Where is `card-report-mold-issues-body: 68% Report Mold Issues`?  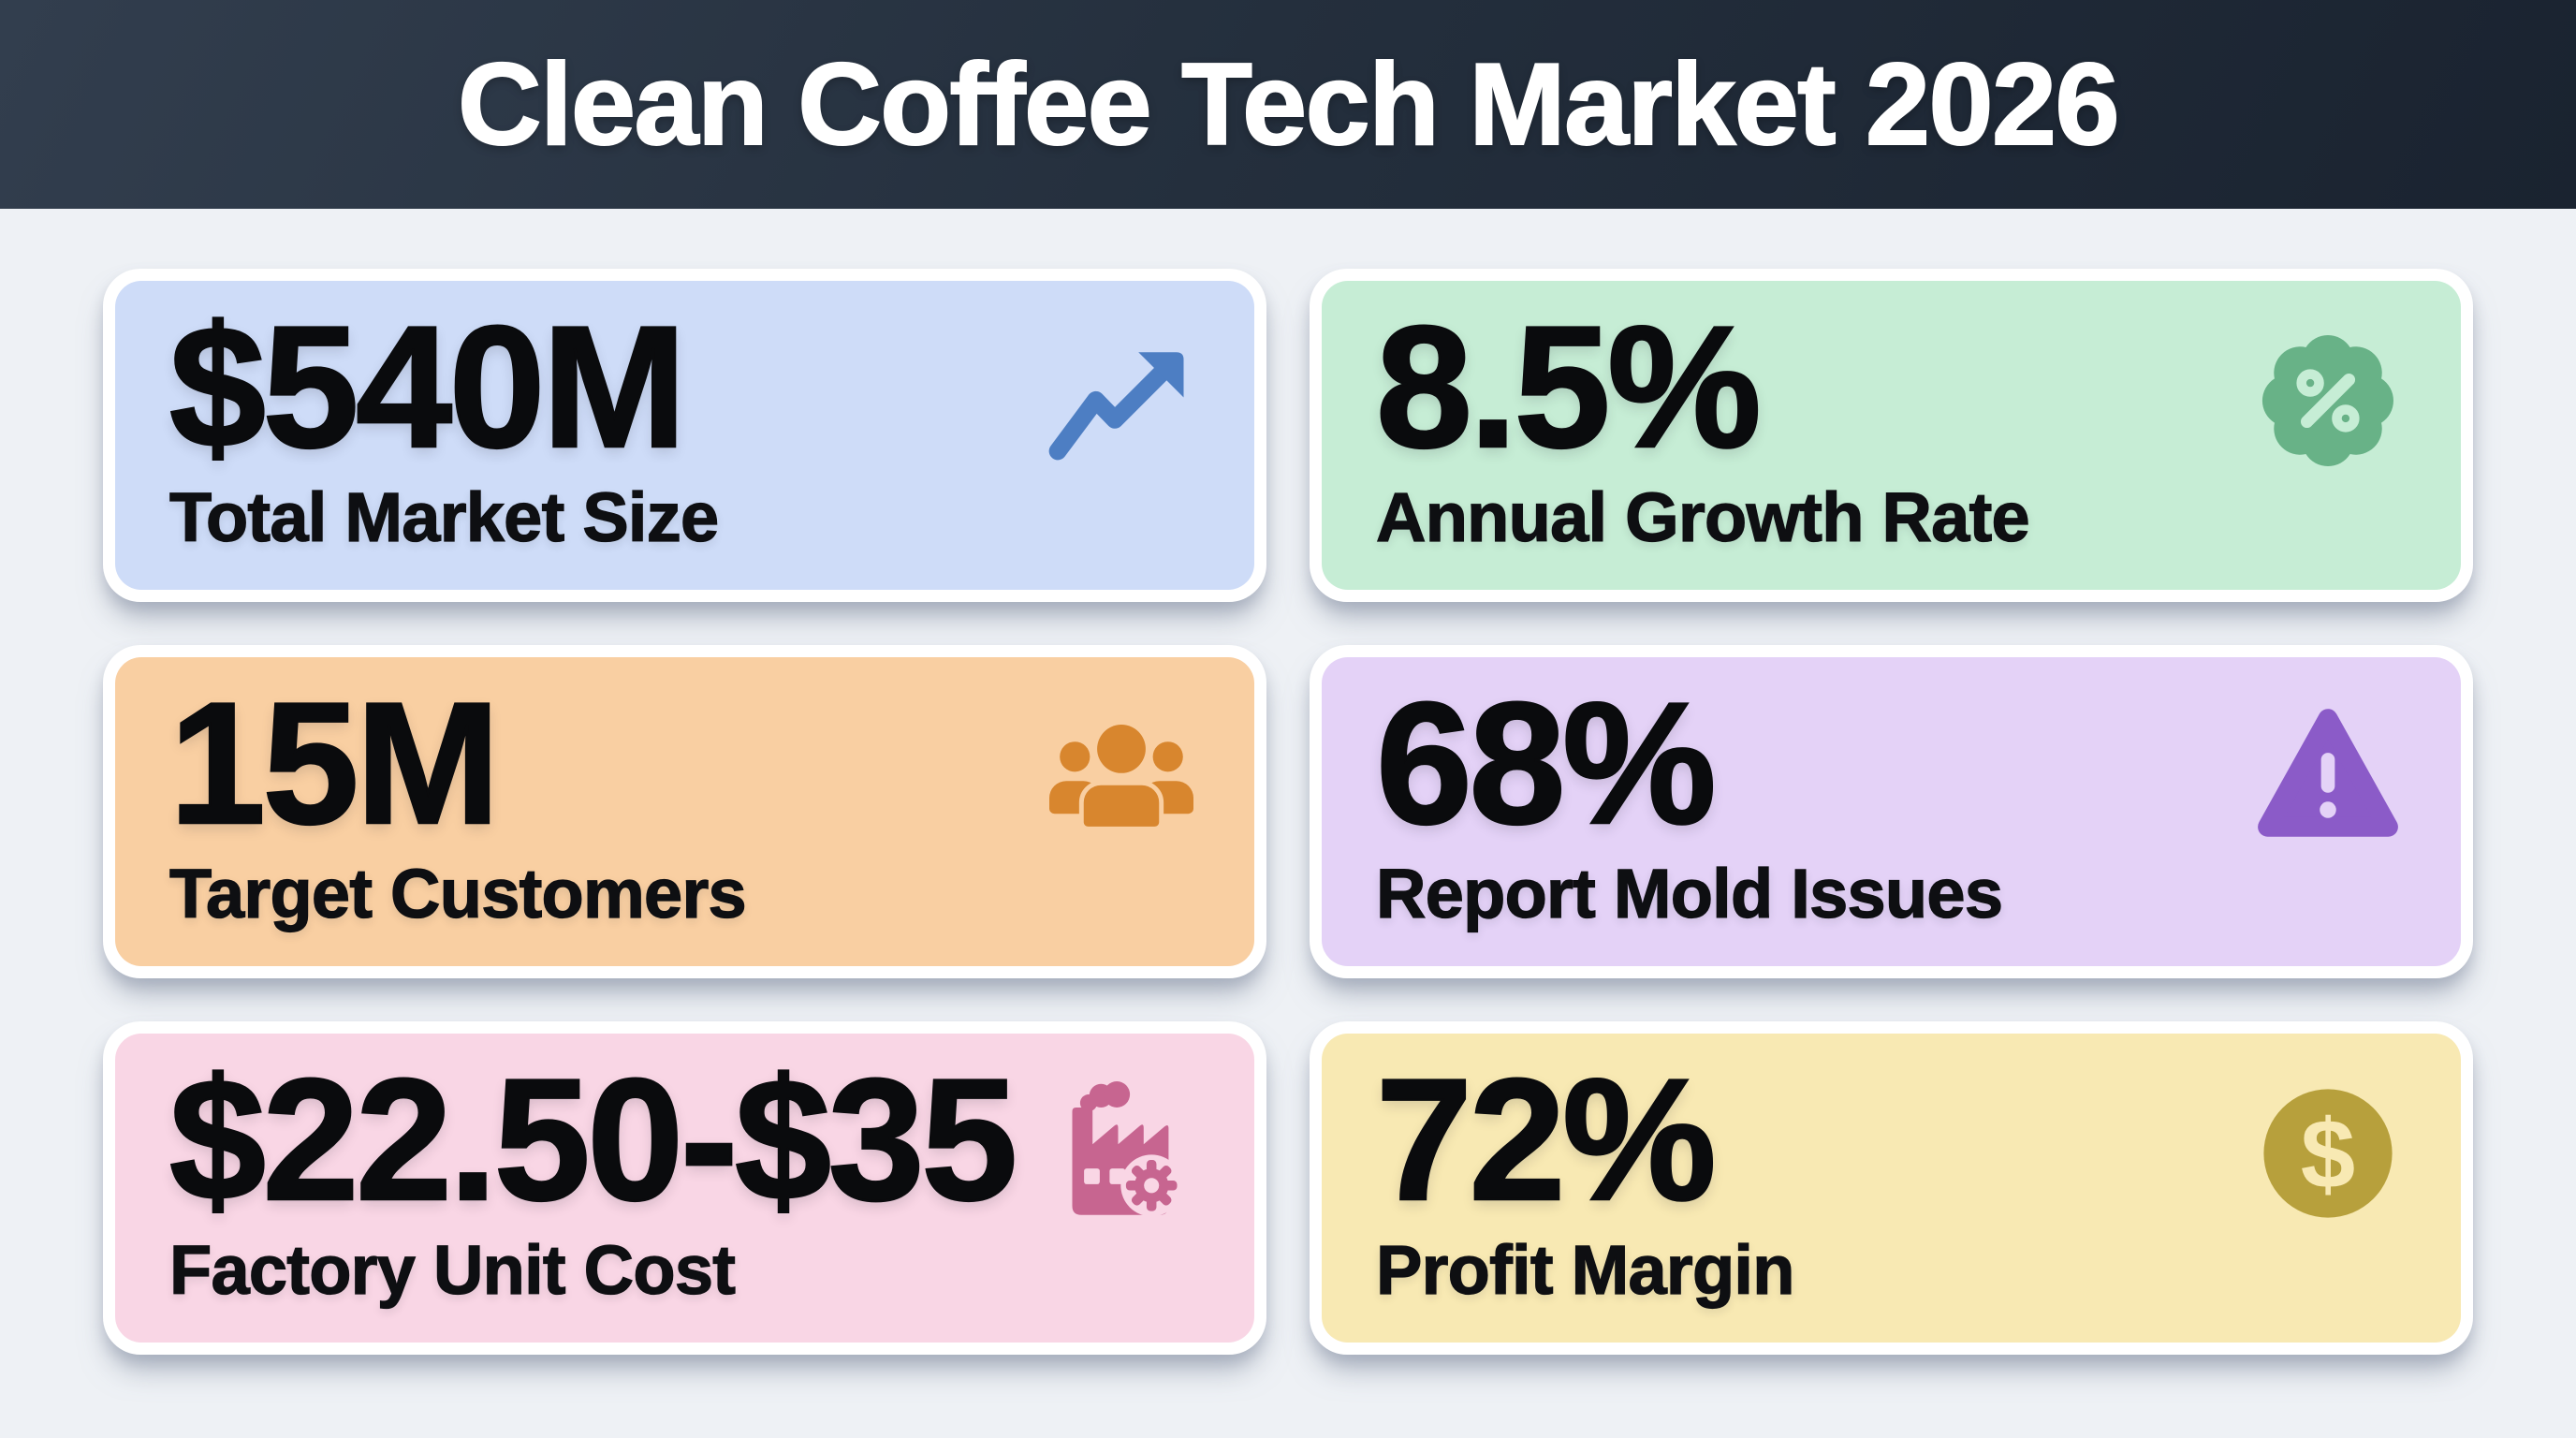 card-report-mold-issues-body: 68% Report Mold Issues is located at coordinates (1891, 811).